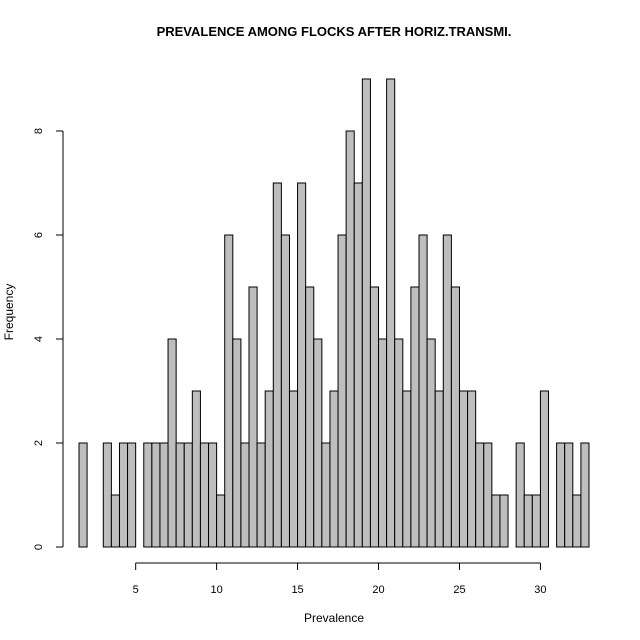 The image size is (640, 640). I want to click on x-tick-label: 20, so click(378, 590).